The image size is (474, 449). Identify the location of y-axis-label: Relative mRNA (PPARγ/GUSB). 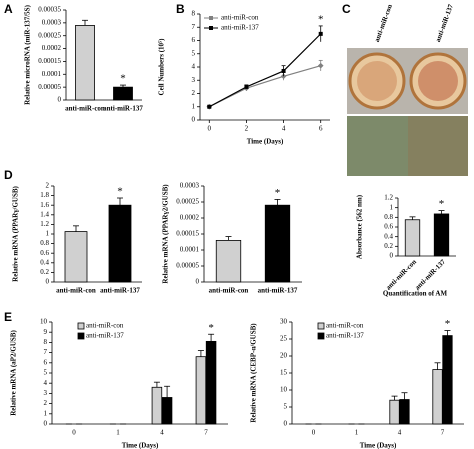
(16, 233).